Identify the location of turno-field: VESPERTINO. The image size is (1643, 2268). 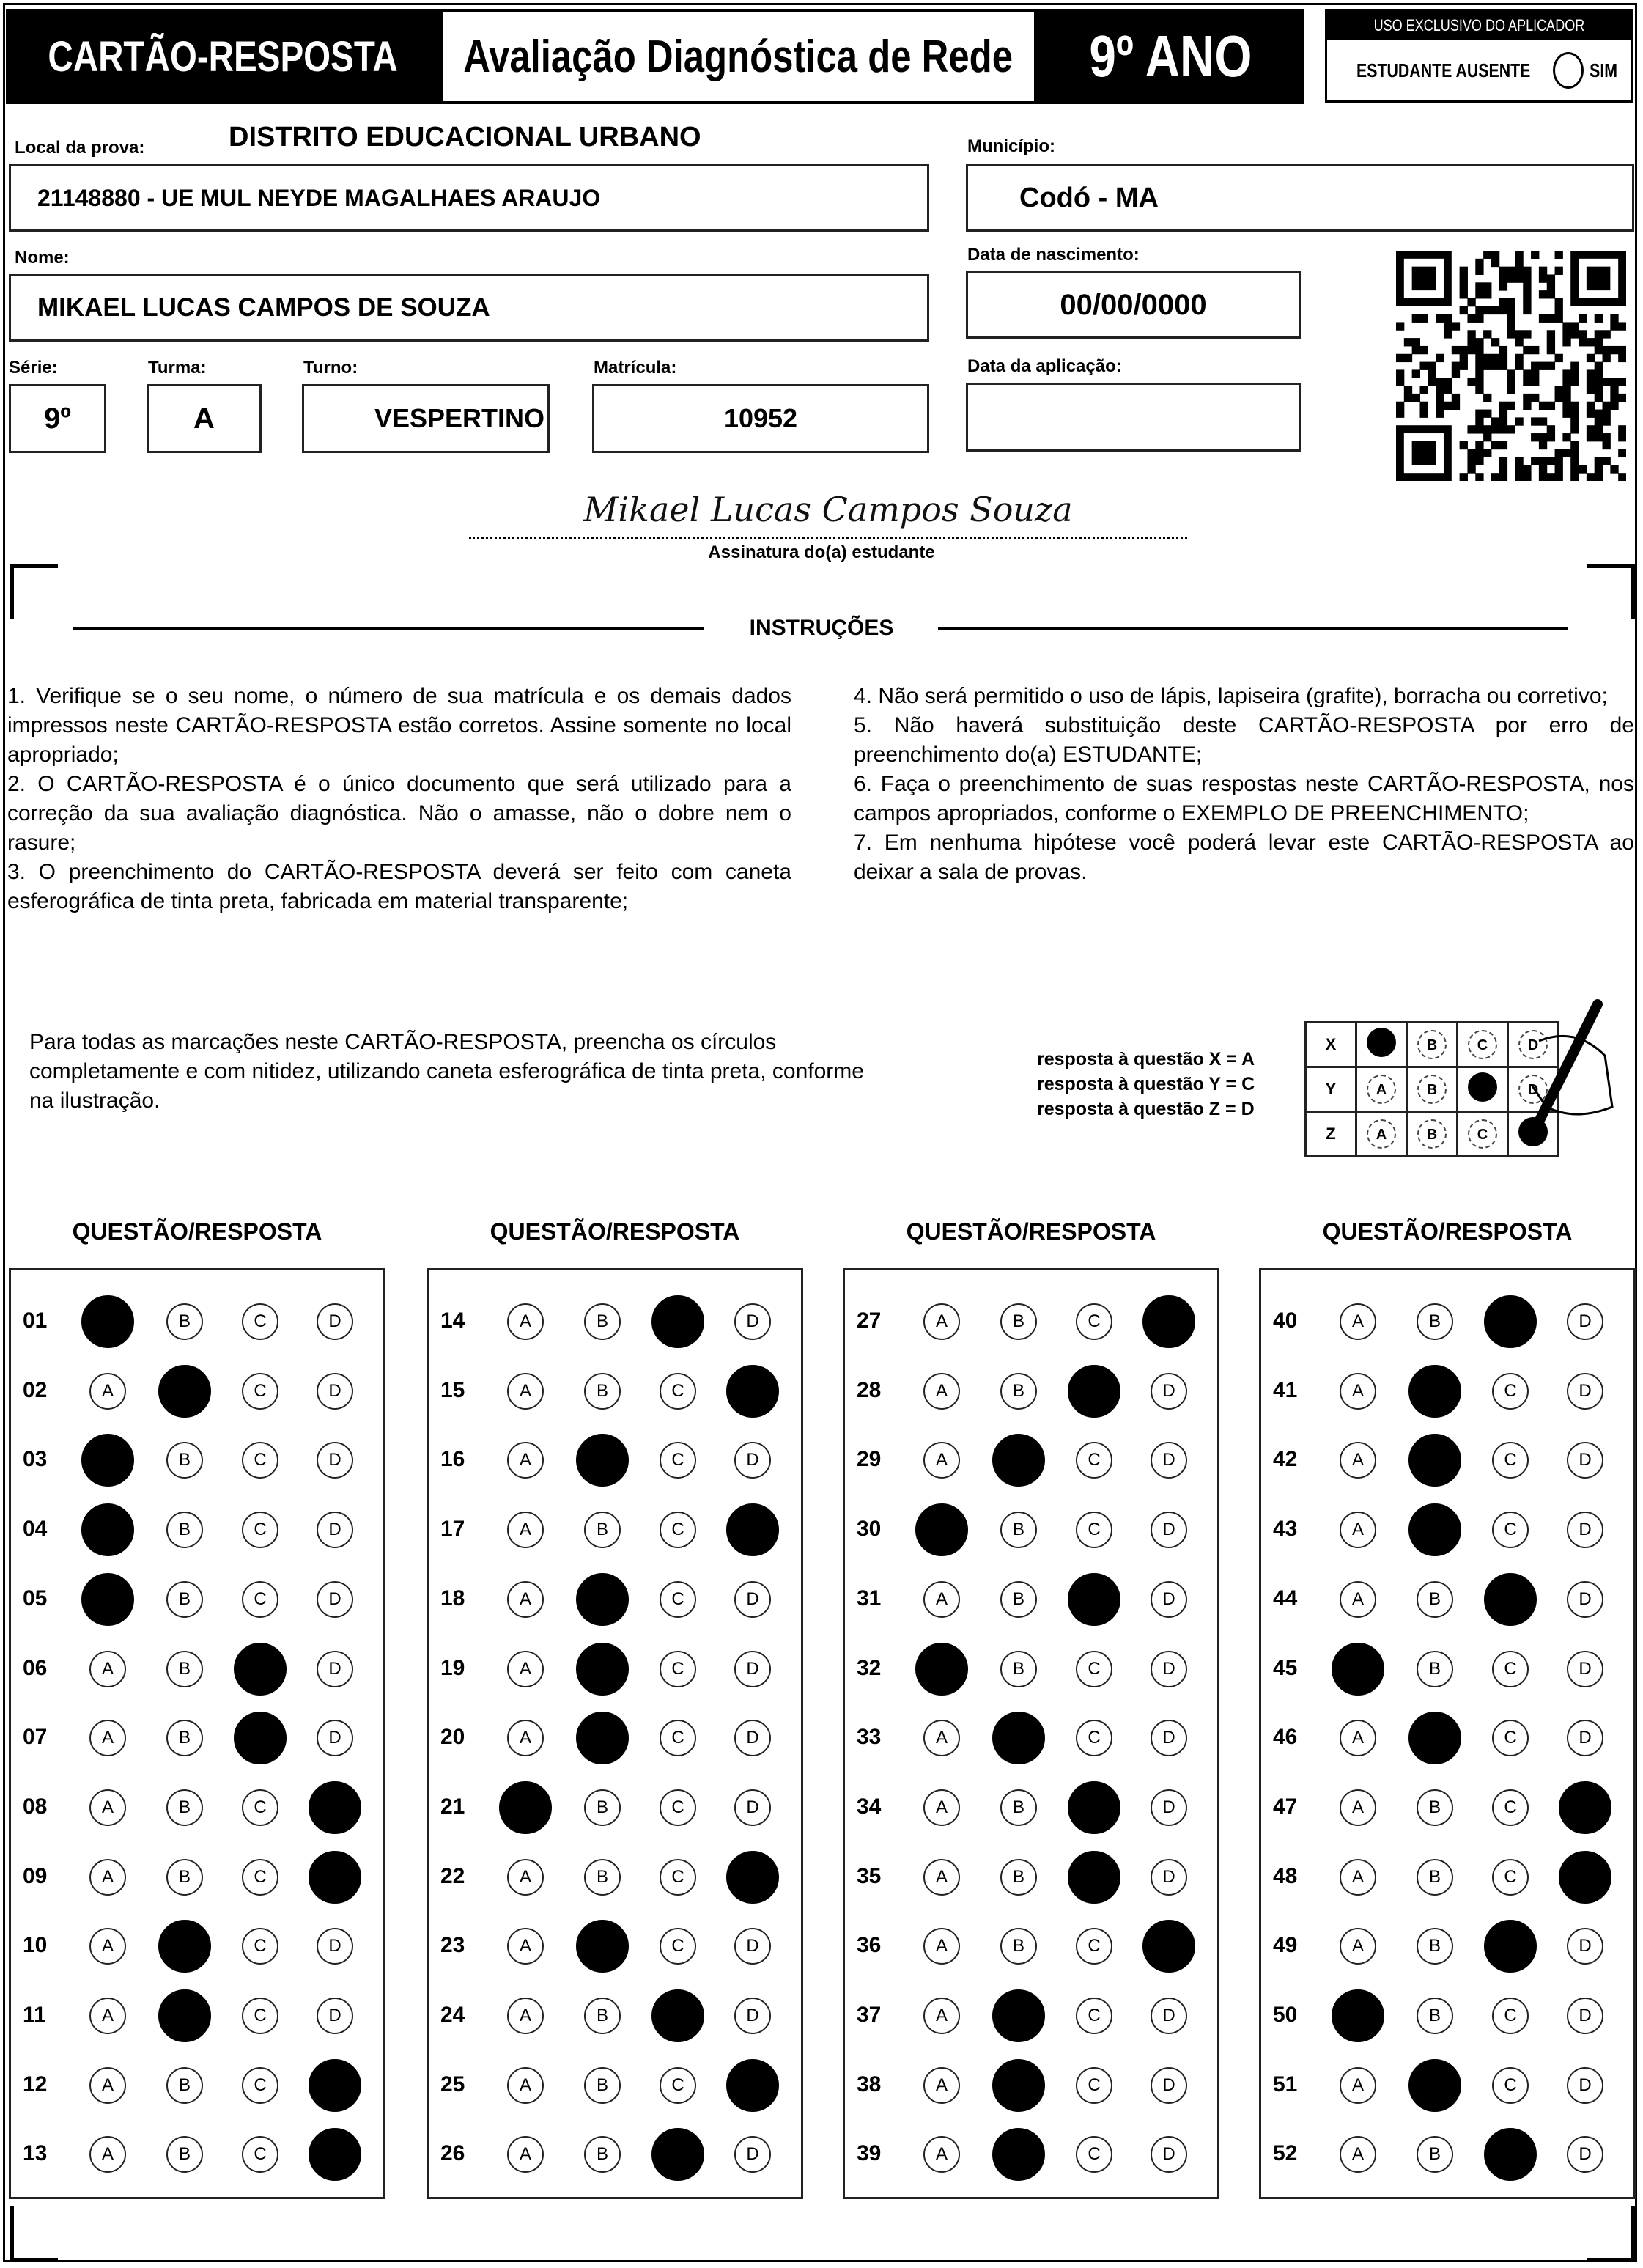
(426, 418).